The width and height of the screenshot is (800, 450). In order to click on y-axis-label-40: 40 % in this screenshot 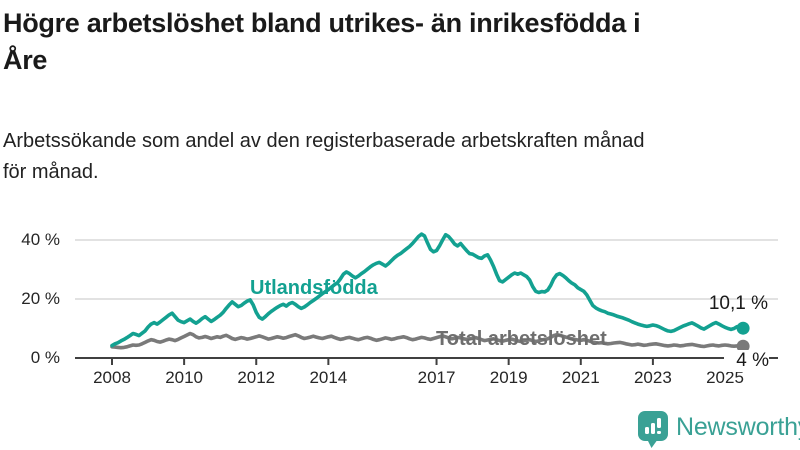, I will do `click(40, 239)`.